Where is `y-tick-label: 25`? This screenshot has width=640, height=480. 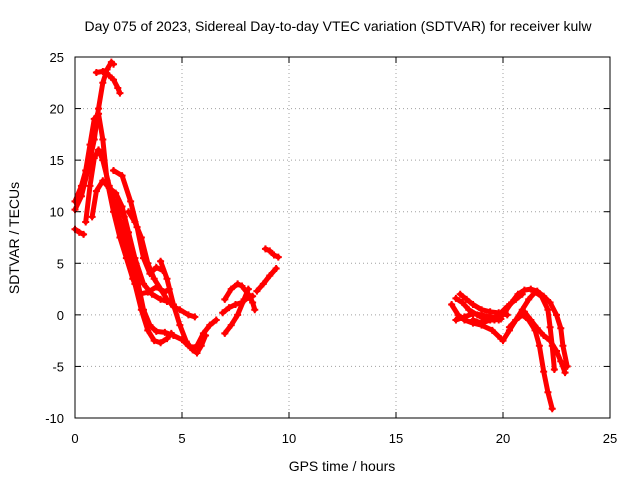
y-tick-label: 25 is located at coordinates (57, 57).